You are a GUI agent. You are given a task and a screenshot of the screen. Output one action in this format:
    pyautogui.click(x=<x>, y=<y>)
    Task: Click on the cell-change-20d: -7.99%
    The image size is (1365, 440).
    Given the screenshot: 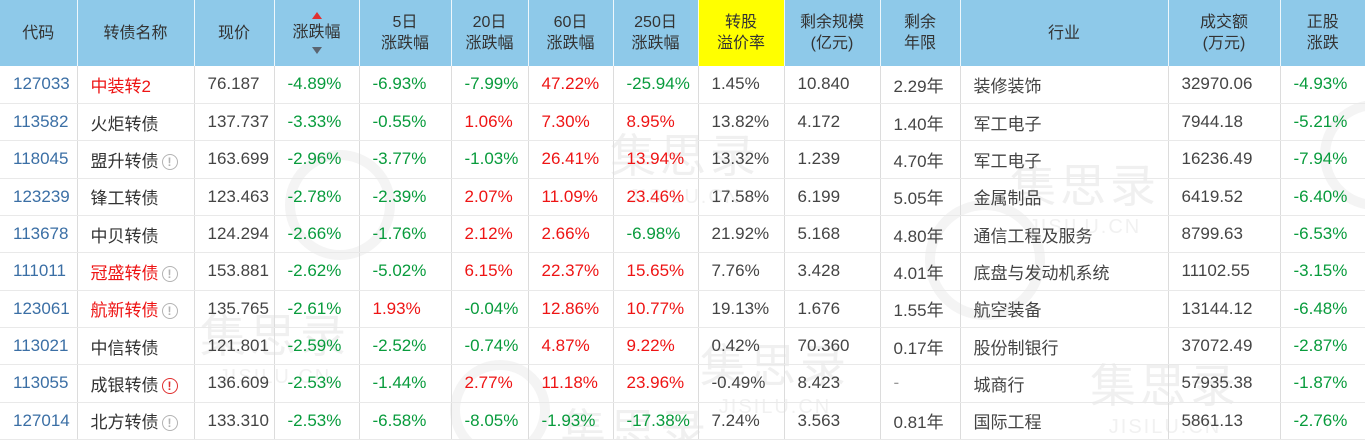 What is the action you would take?
    pyautogui.click(x=490, y=85)
    